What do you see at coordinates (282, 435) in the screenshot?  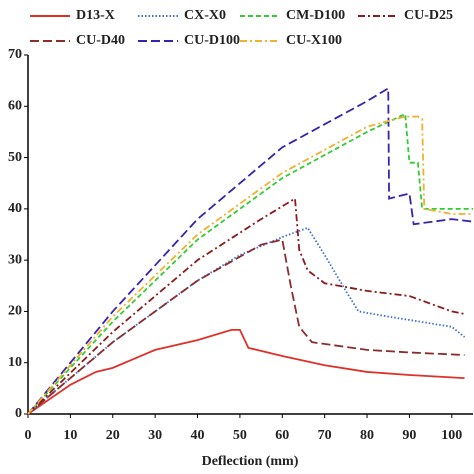 I see `x-tick-label: 60` at bounding box center [282, 435].